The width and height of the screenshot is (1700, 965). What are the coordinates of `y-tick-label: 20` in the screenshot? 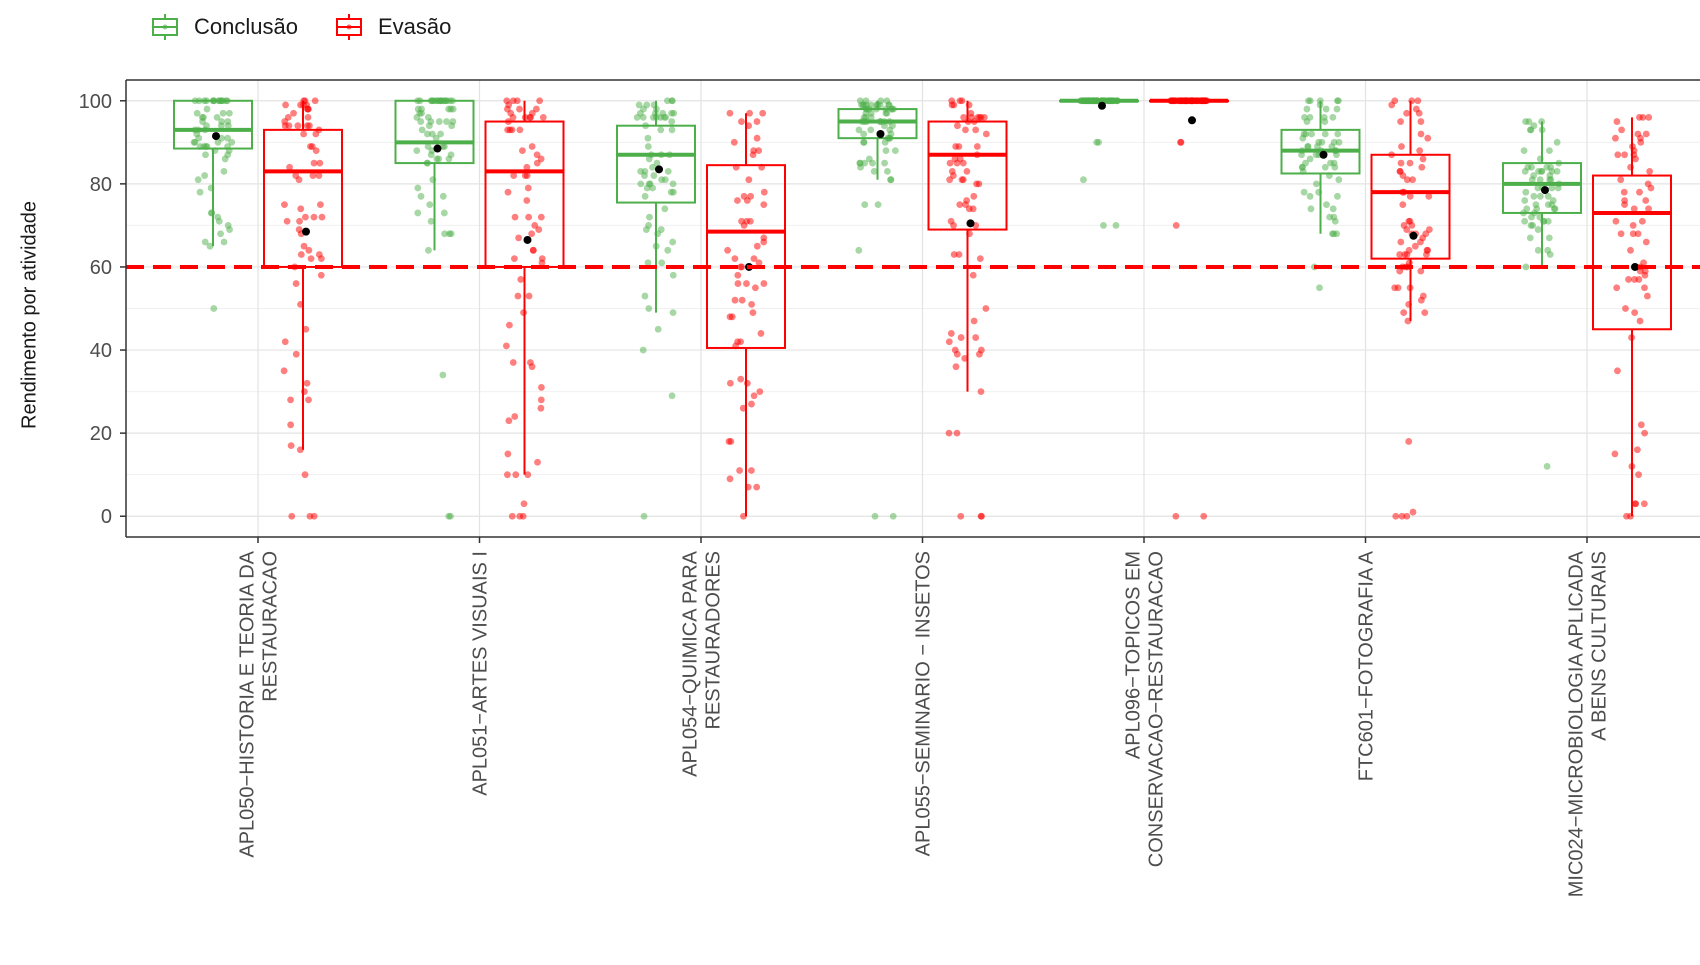 It's located at (101, 434).